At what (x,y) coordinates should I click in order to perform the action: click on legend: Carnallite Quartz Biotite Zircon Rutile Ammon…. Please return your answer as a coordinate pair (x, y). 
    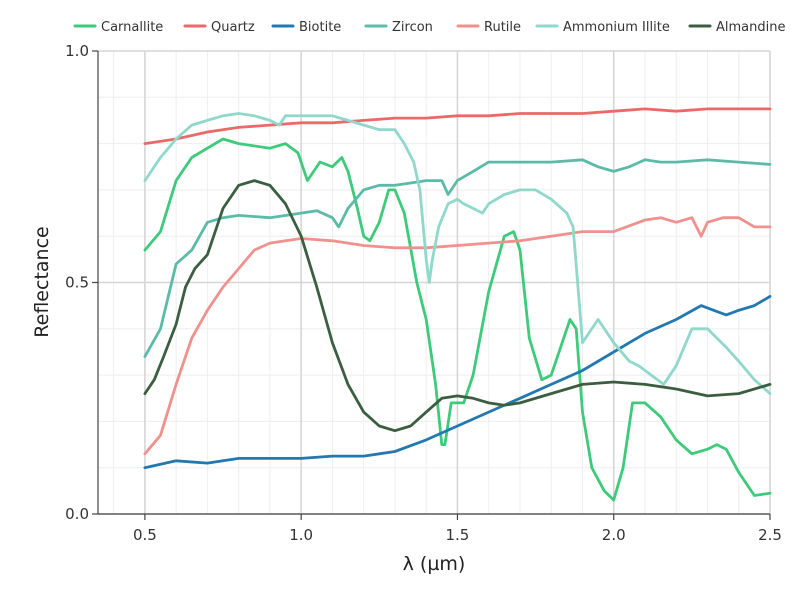
    Looking at the image, I should click on (429, 27).